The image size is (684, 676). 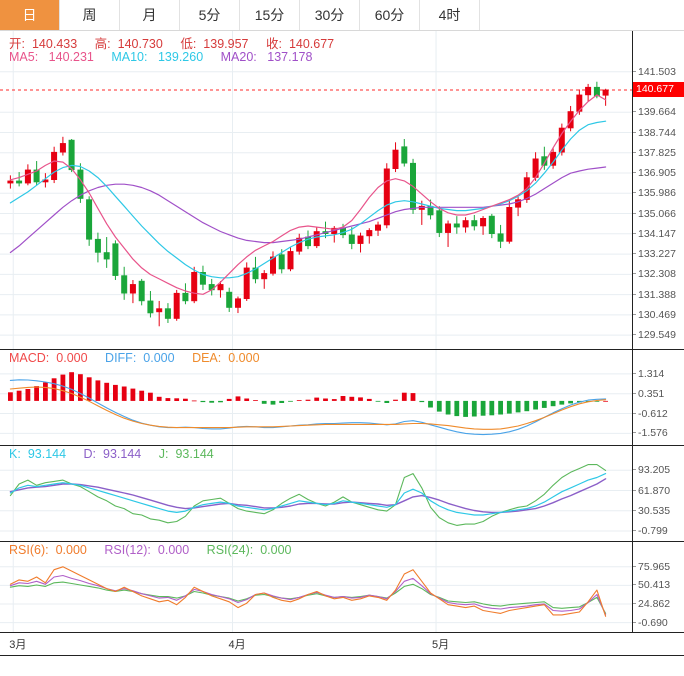 I want to click on macd-plot-area, so click(x=316, y=397).